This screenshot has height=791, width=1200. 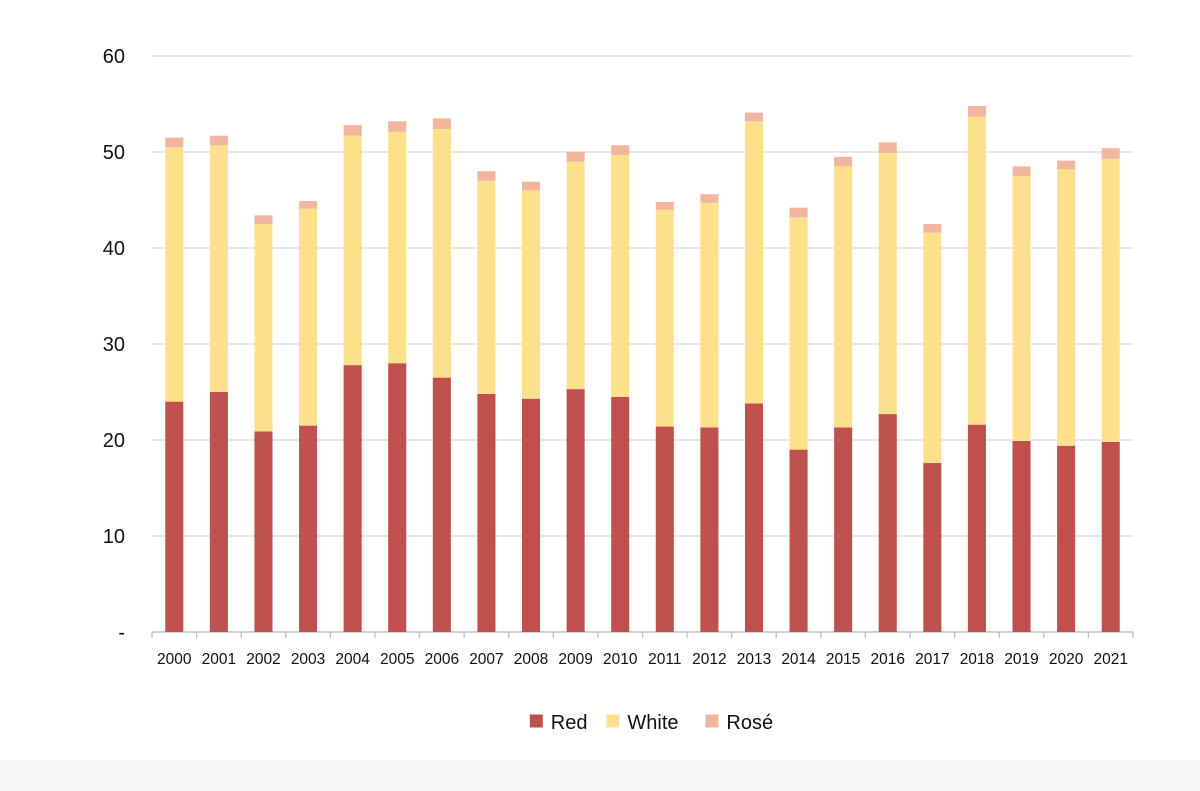 What do you see at coordinates (664, 529) in the screenshot?
I see `bar-red-2011` at bounding box center [664, 529].